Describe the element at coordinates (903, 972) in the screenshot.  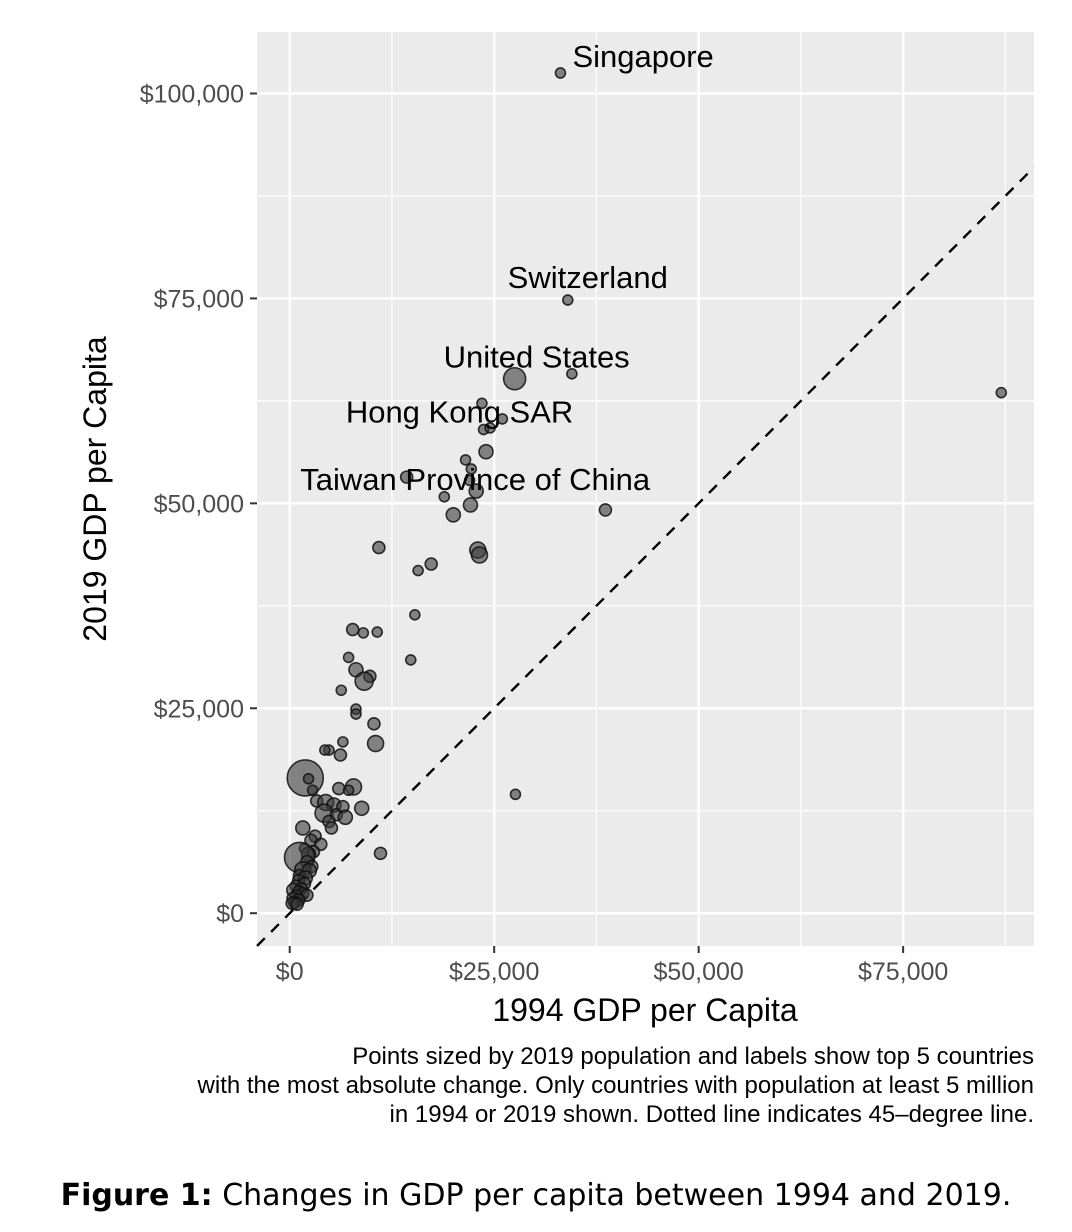
I see `x-tick-label: $75,000` at that location.